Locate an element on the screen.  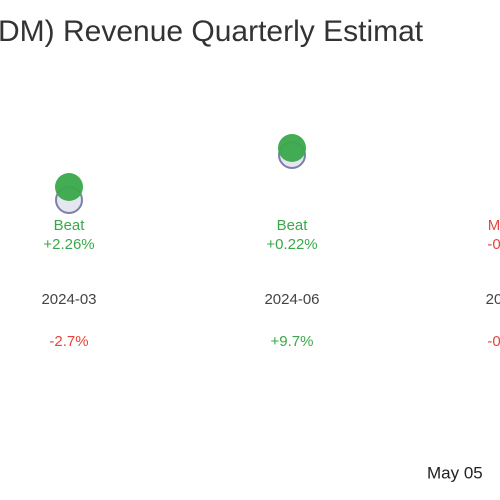
surprise-label: +0.22% is located at coordinates (291, 244).